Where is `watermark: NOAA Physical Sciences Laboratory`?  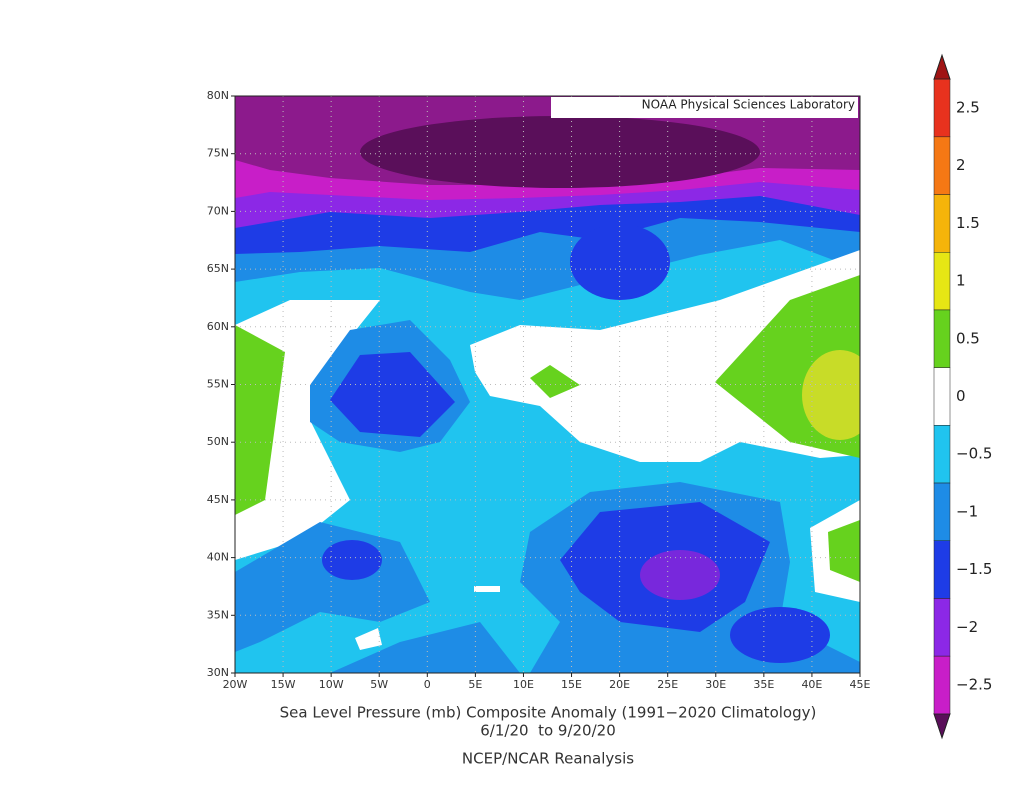 watermark: NOAA Physical Sciences Laboratory is located at coordinates (748, 105).